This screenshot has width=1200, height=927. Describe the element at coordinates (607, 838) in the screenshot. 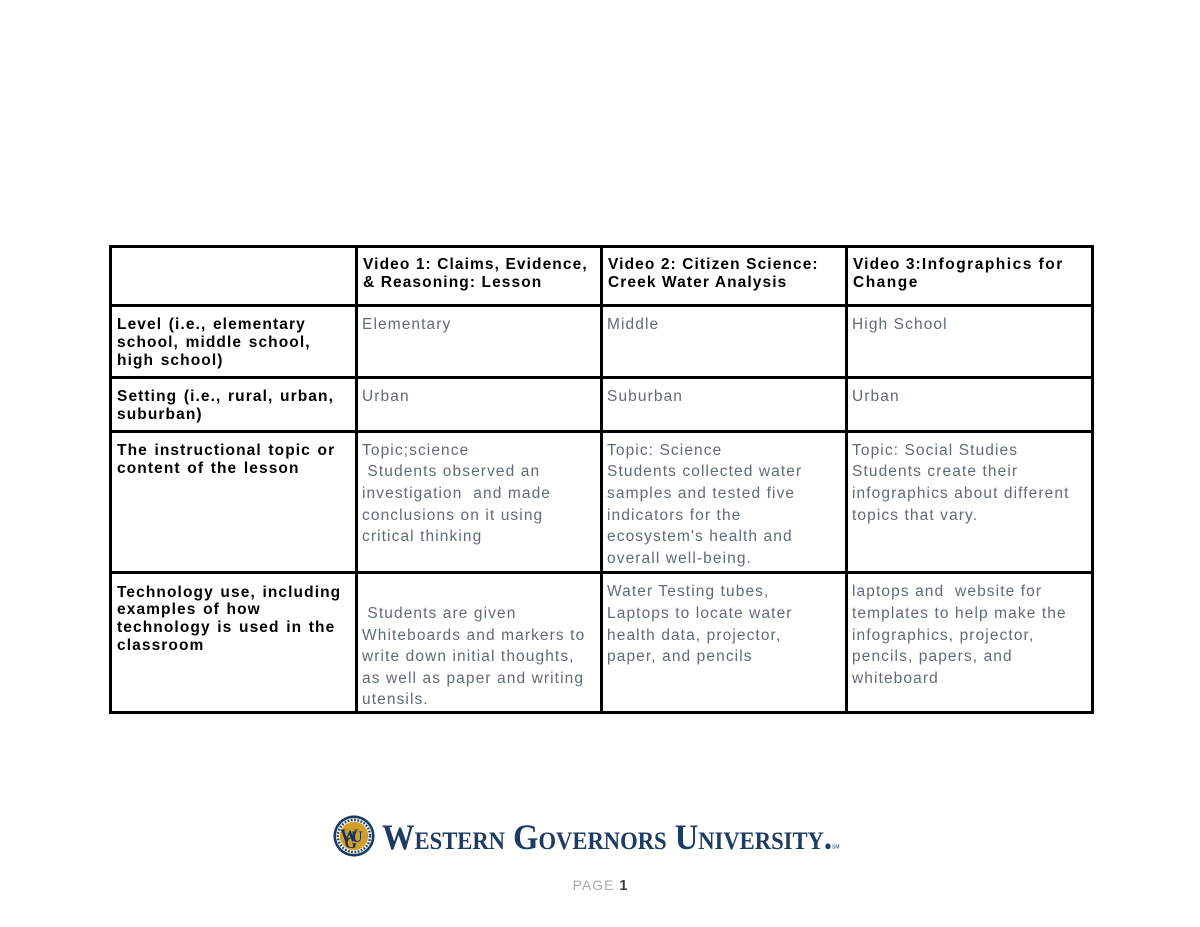

I see `svg-text: Western Governors University.` at that location.